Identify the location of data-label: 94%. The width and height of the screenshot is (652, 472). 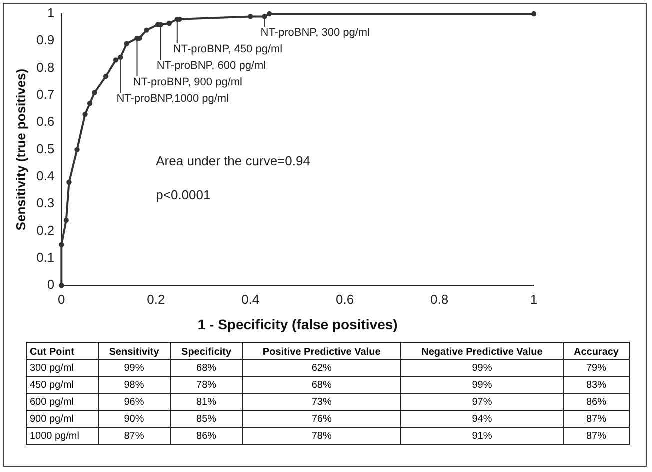
(482, 419).